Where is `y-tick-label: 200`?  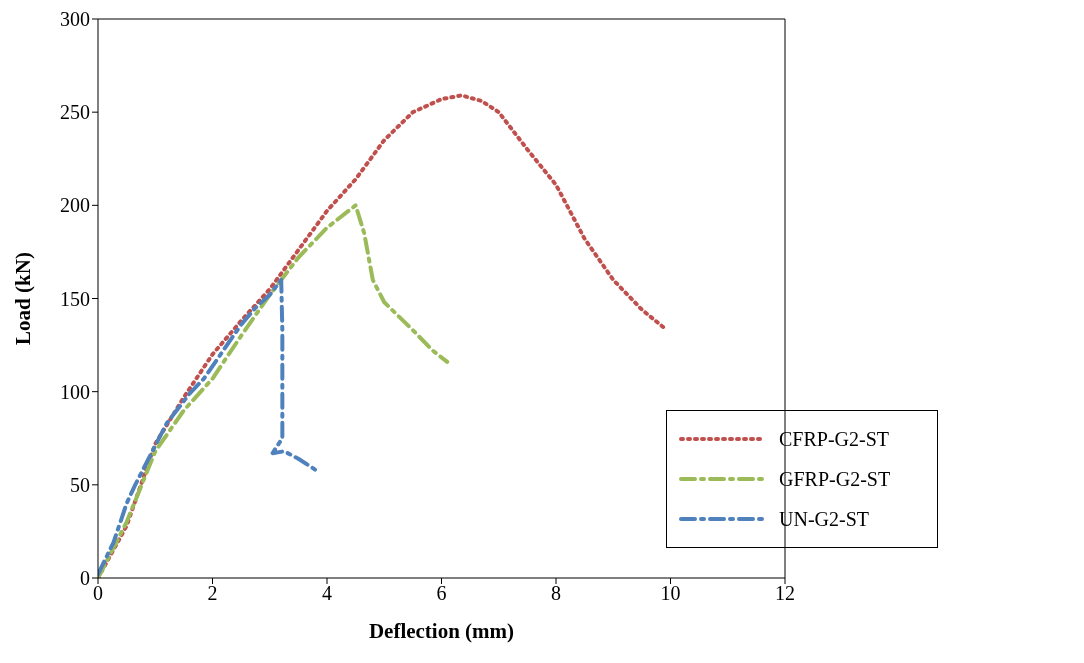
y-tick-label: 200 is located at coordinates (75, 205).